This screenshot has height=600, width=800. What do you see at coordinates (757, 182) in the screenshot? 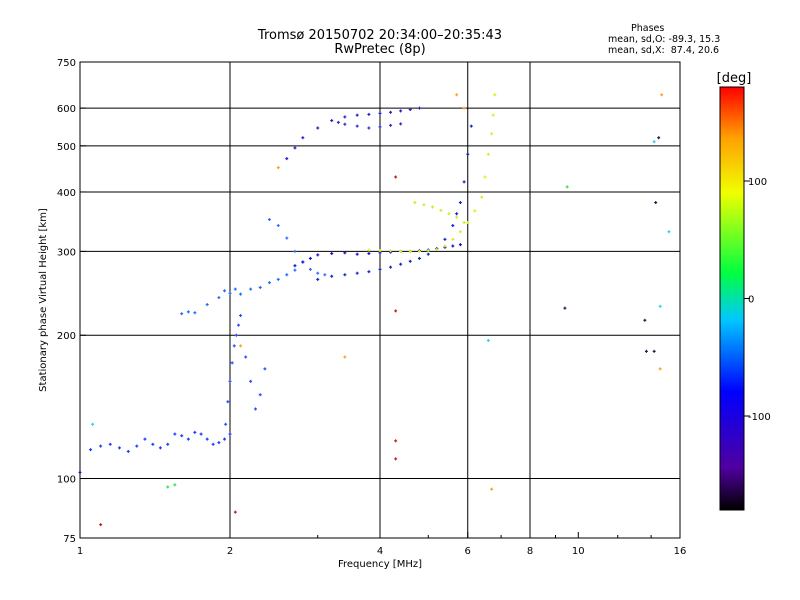
I see `colorbar-tick-label: 100` at bounding box center [757, 182].